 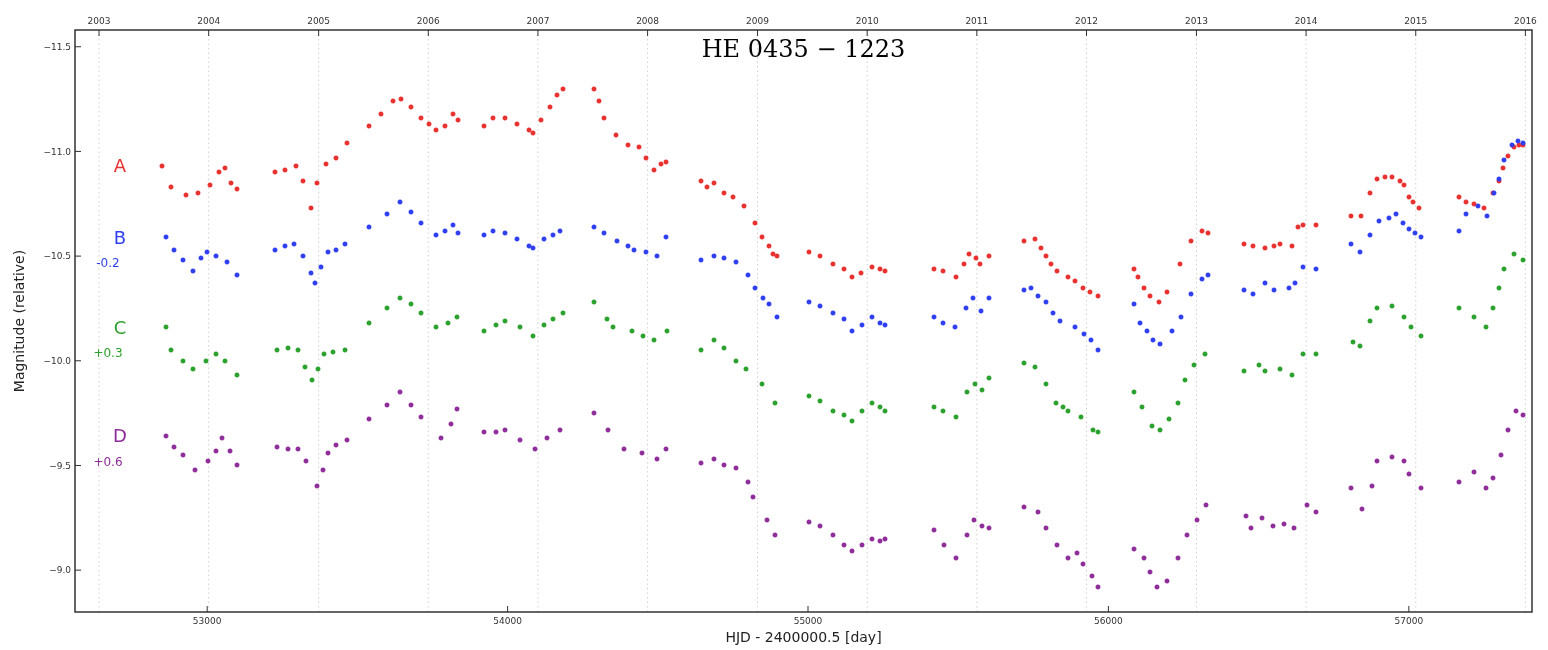 What do you see at coordinates (57, 360) in the screenshot?
I see `y-tick-label: −10.0` at bounding box center [57, 360].